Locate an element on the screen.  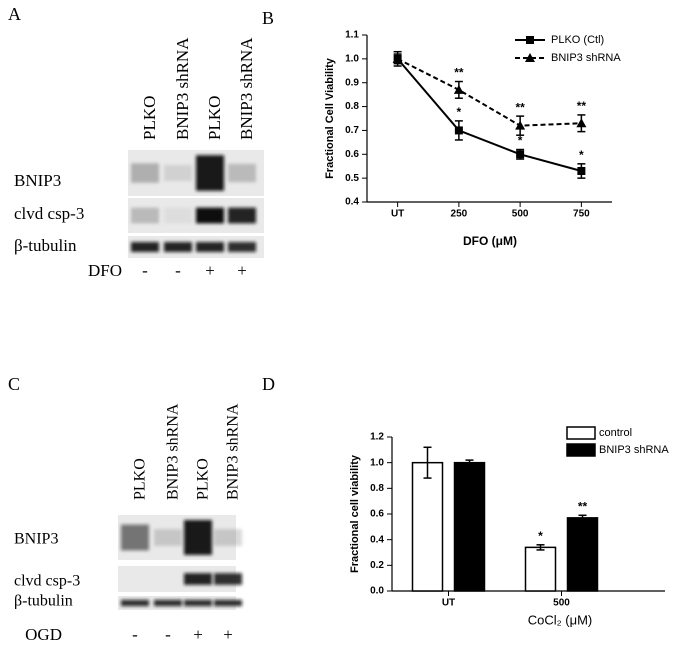
y-tick-label: 0.2 is located at coordinates (377, 565).